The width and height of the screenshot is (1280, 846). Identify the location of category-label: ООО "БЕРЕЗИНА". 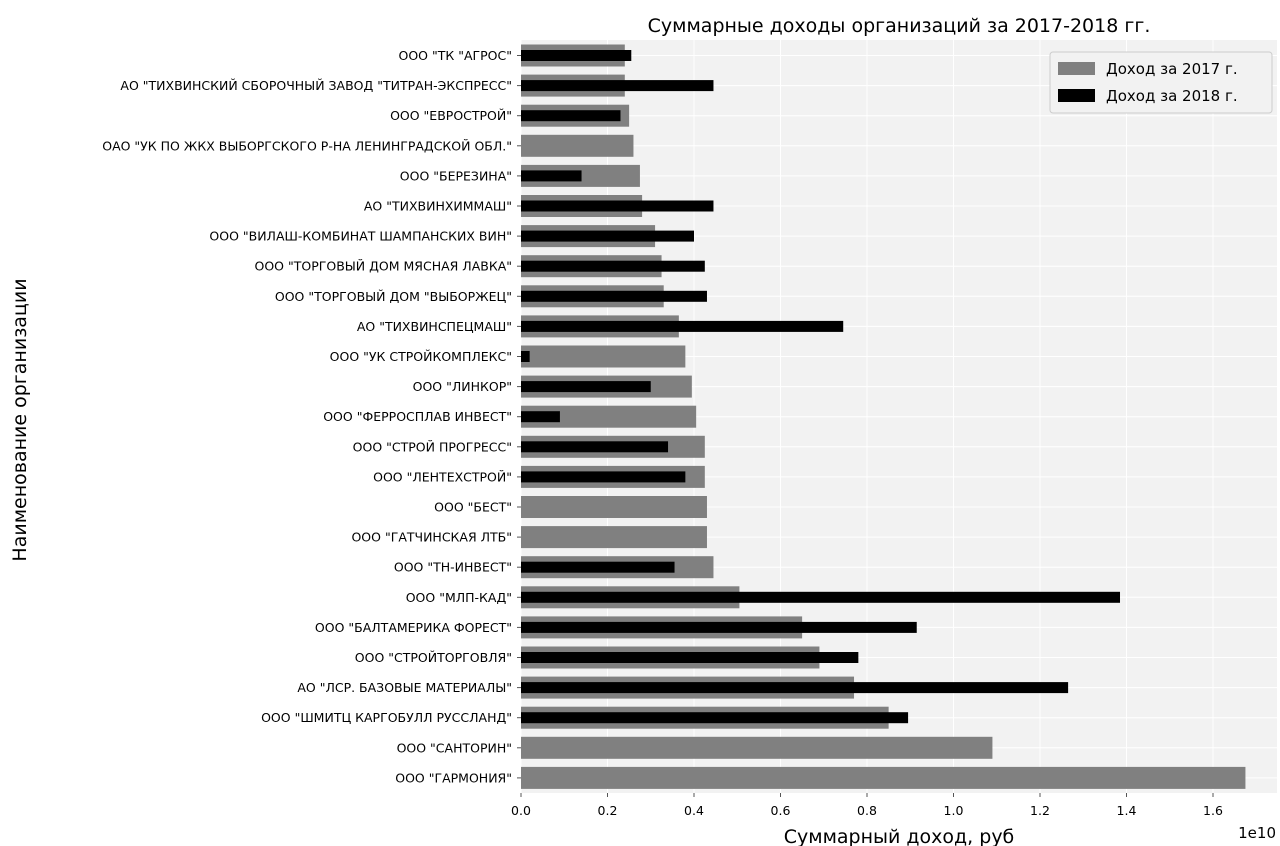
(456, 175).